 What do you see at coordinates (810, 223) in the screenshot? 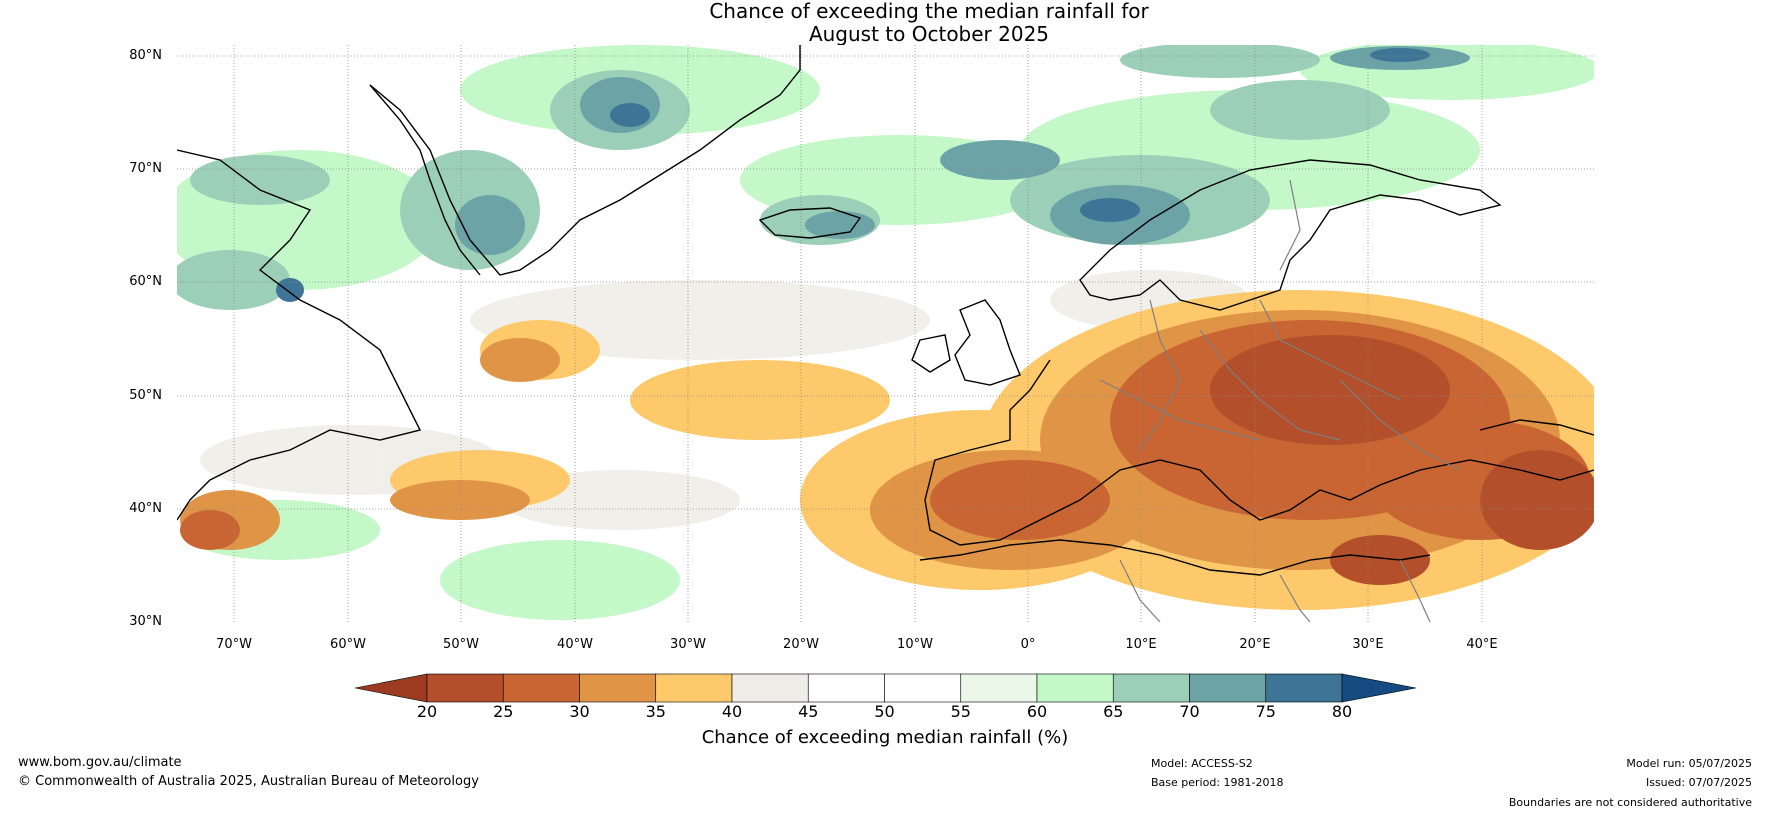
I see `iceland-coast` at bounding box center [810, 223].